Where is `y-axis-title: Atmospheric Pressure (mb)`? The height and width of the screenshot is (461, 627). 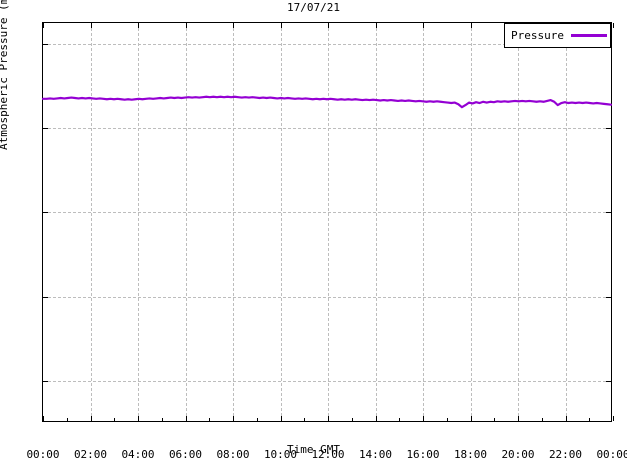
y-axis-title: Atmospheric Pressure (mb) is located at coordinates (5, 75).